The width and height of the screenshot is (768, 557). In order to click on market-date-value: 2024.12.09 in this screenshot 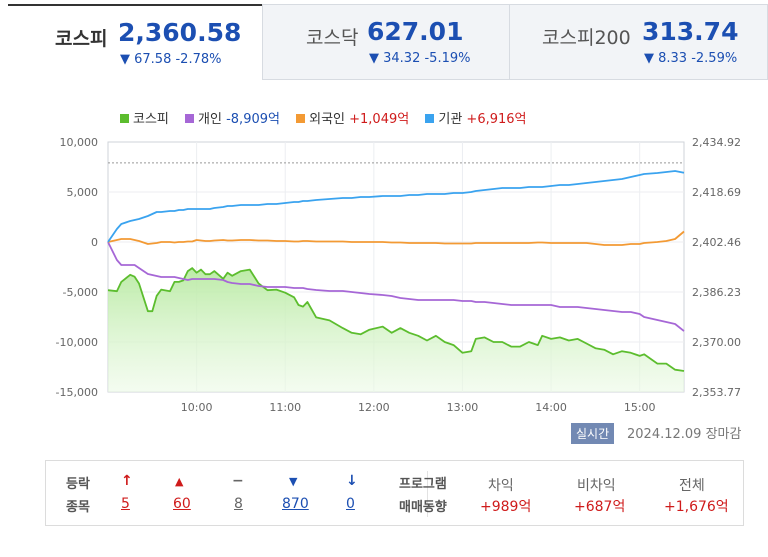, I will do `click(664, 434)`.